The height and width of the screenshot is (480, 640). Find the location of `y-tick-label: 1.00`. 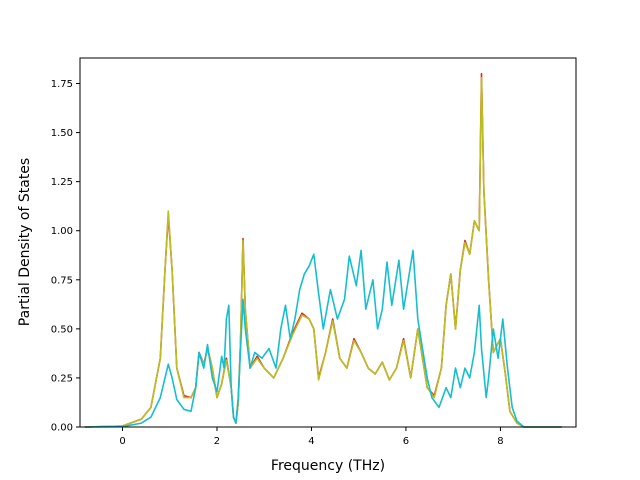

y-tick-label: 1.00 is located at coordinates (62, 231).